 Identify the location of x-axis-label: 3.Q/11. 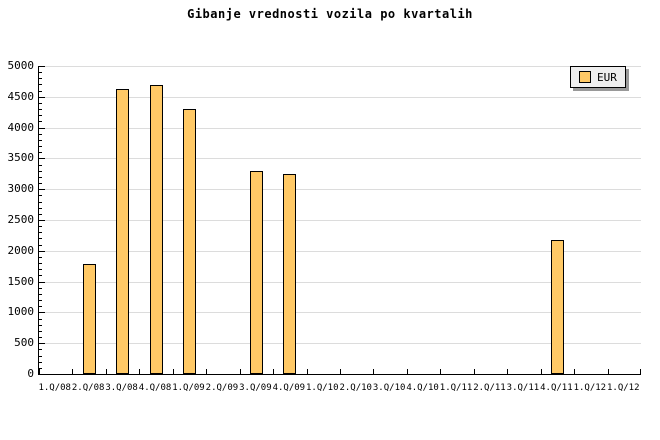
(523, 388).